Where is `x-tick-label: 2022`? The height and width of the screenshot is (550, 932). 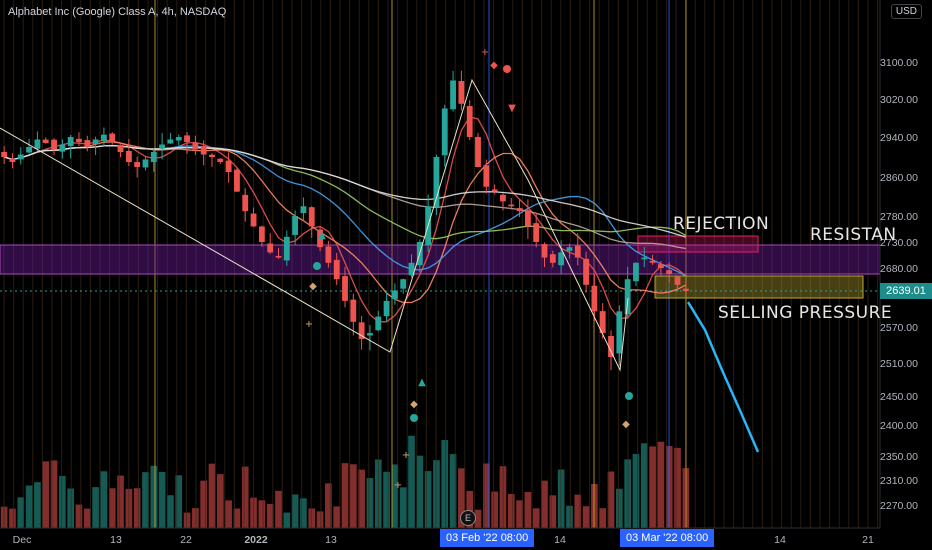
x-tick-label: 2022 is located at coordinates (256, 540).